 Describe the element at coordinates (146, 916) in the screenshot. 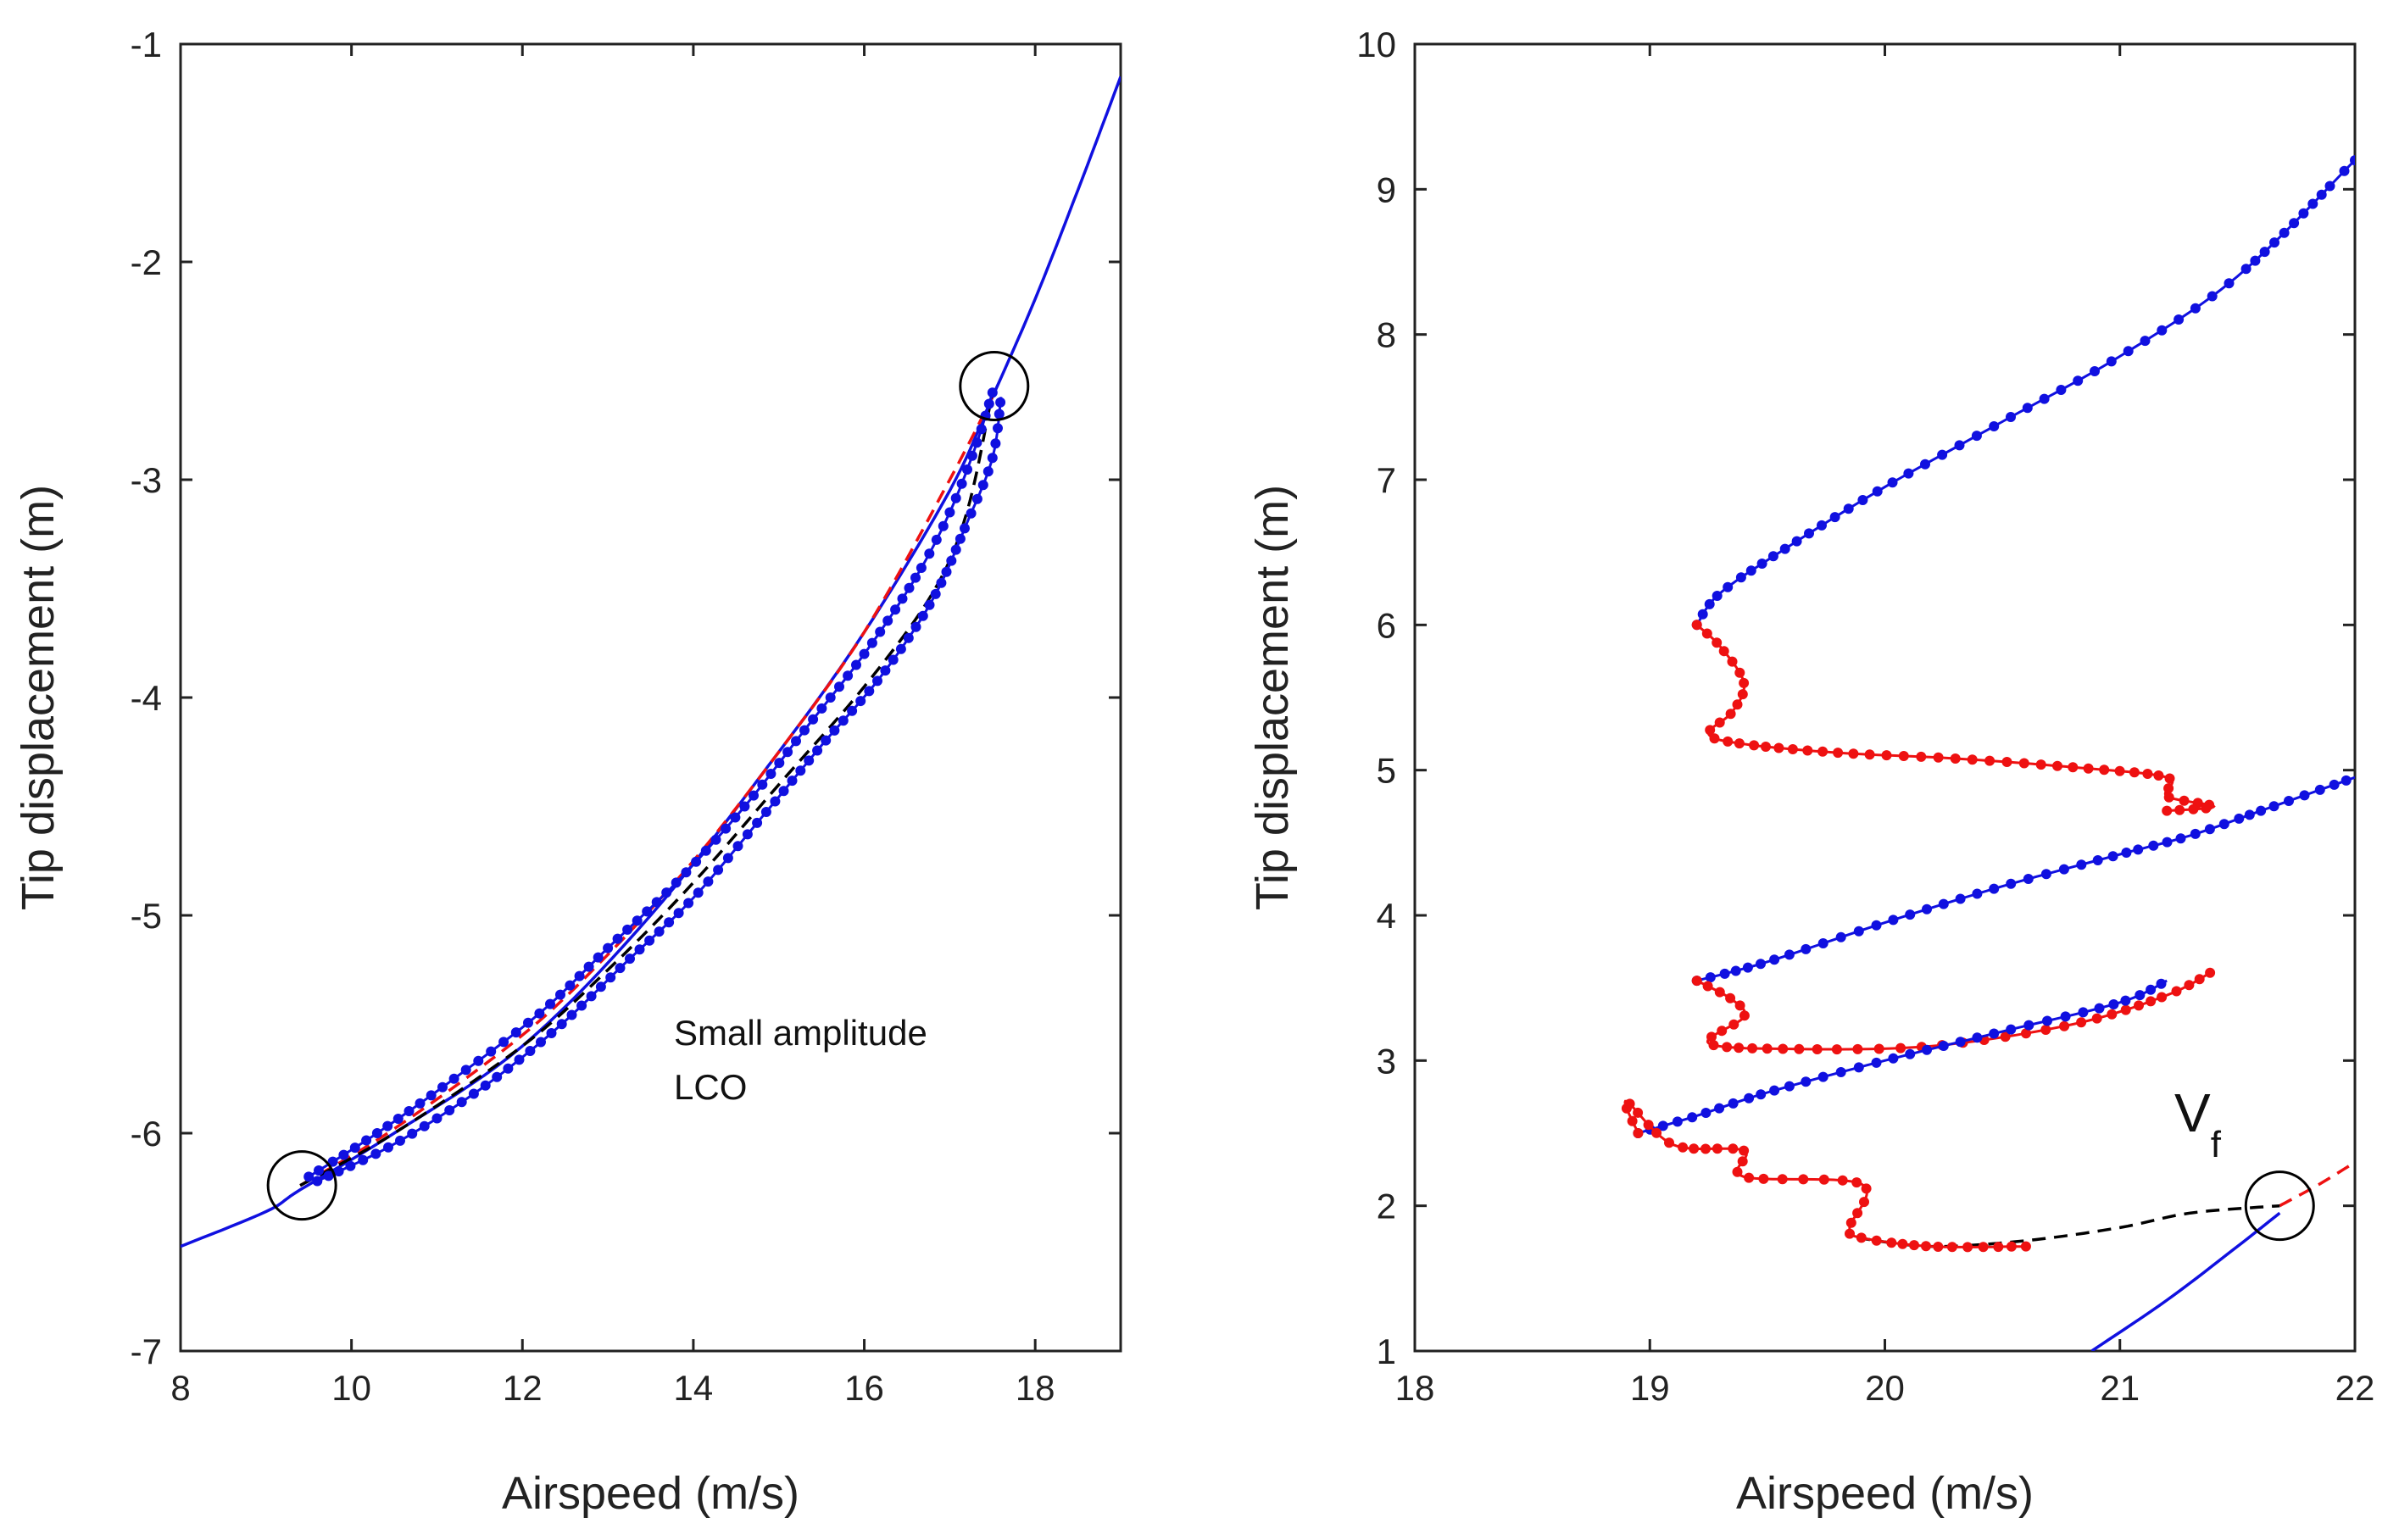

I see `left-y-tick-label: -5` at that location.